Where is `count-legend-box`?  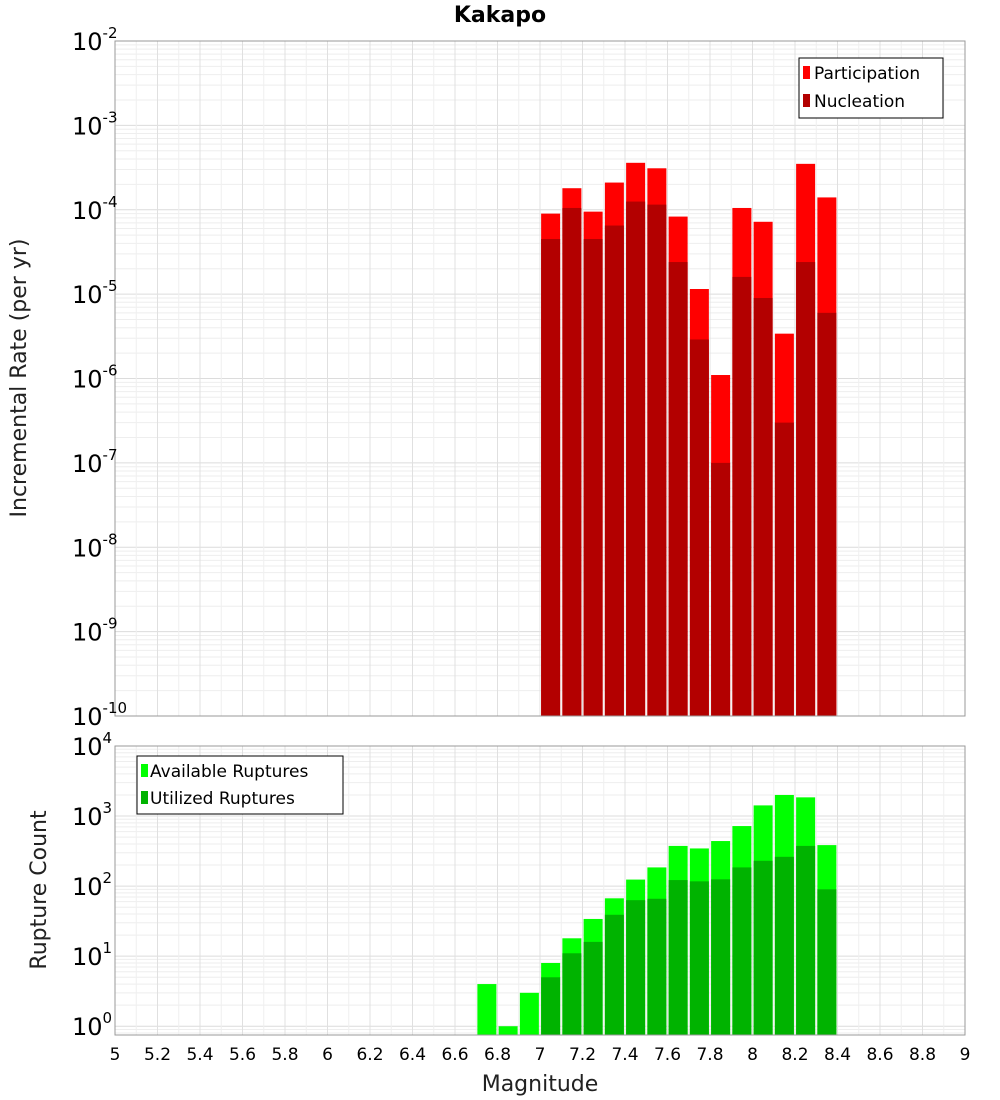
count-legend-box is located at coordinates (240, 785).